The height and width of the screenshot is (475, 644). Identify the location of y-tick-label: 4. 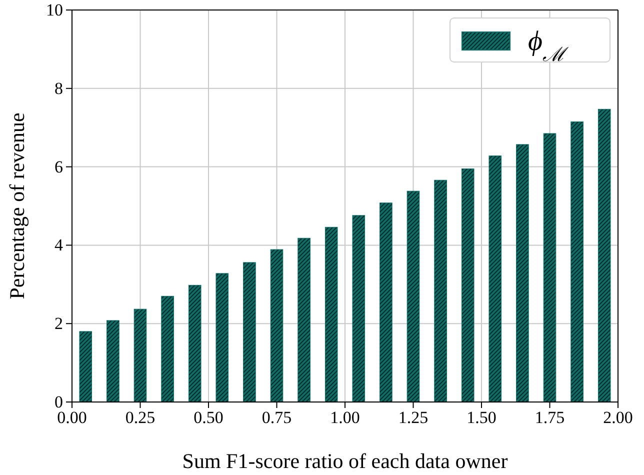
(59, 245).